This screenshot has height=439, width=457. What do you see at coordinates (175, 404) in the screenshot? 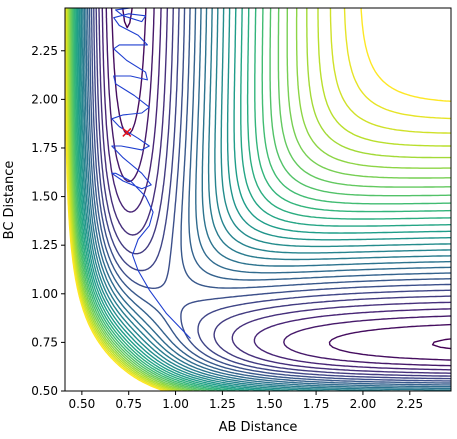
I see `x-tick-label: 1.00` at bounding box center [175, 404].